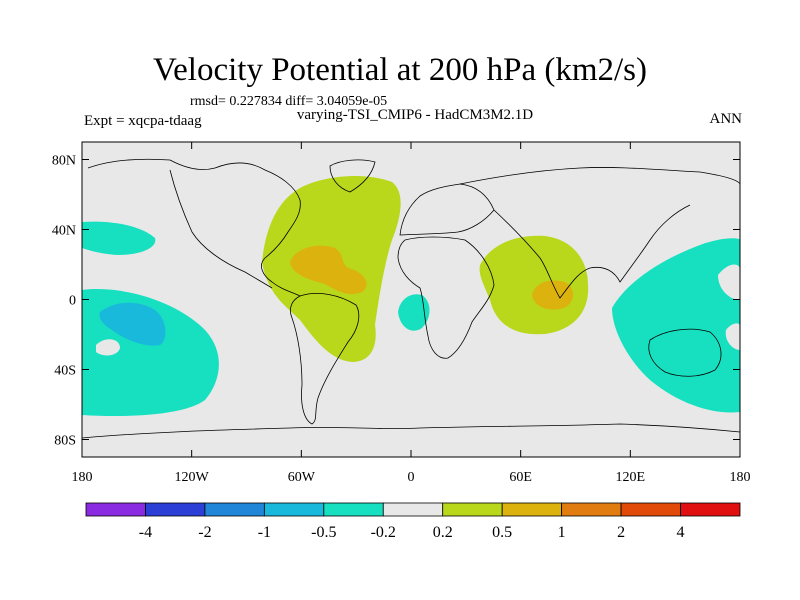 This screenshot has width=800, height=600. What do you see at coordinates (65, 441) in the screenshot?
I see `lat-tick-label: 80S` at bounding box center [65, 441].